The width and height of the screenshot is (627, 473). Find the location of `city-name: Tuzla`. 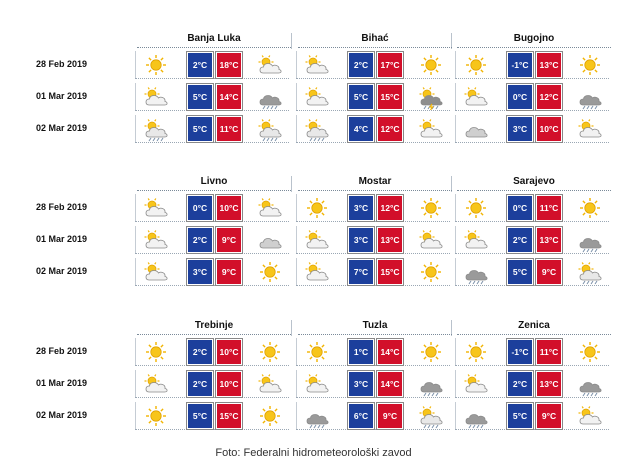

city-name: Tuzla is located at coordinates (375, 327).